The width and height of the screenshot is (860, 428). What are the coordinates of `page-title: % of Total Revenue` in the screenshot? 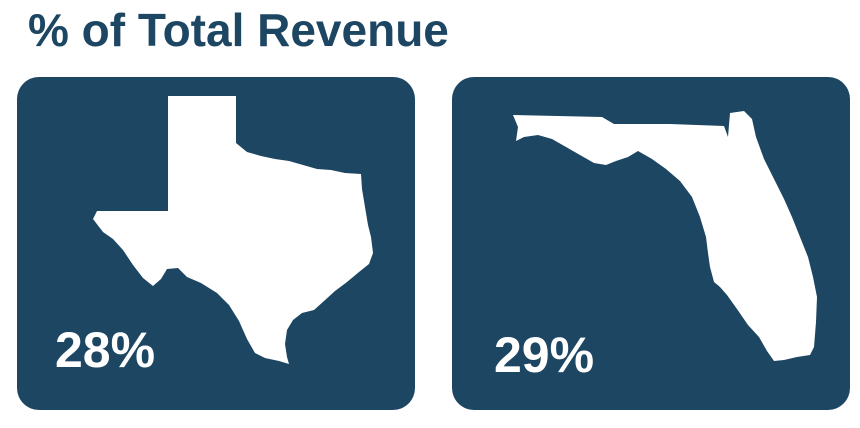 It's located at (238, 30).